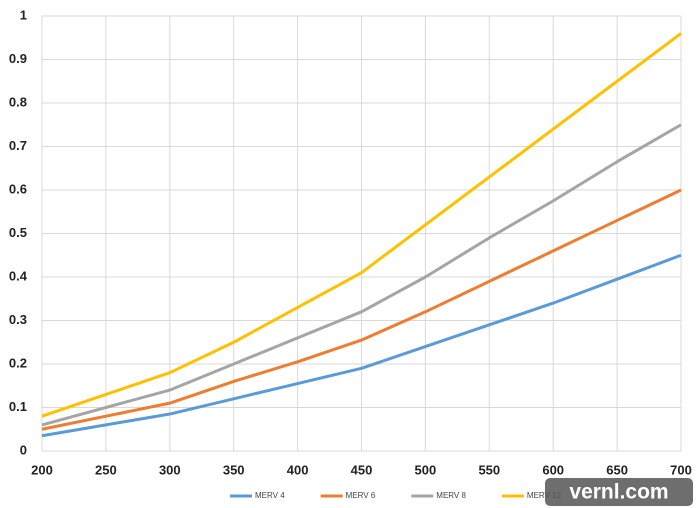  I want to click on x-tick-label: 200, so click(42, 469).